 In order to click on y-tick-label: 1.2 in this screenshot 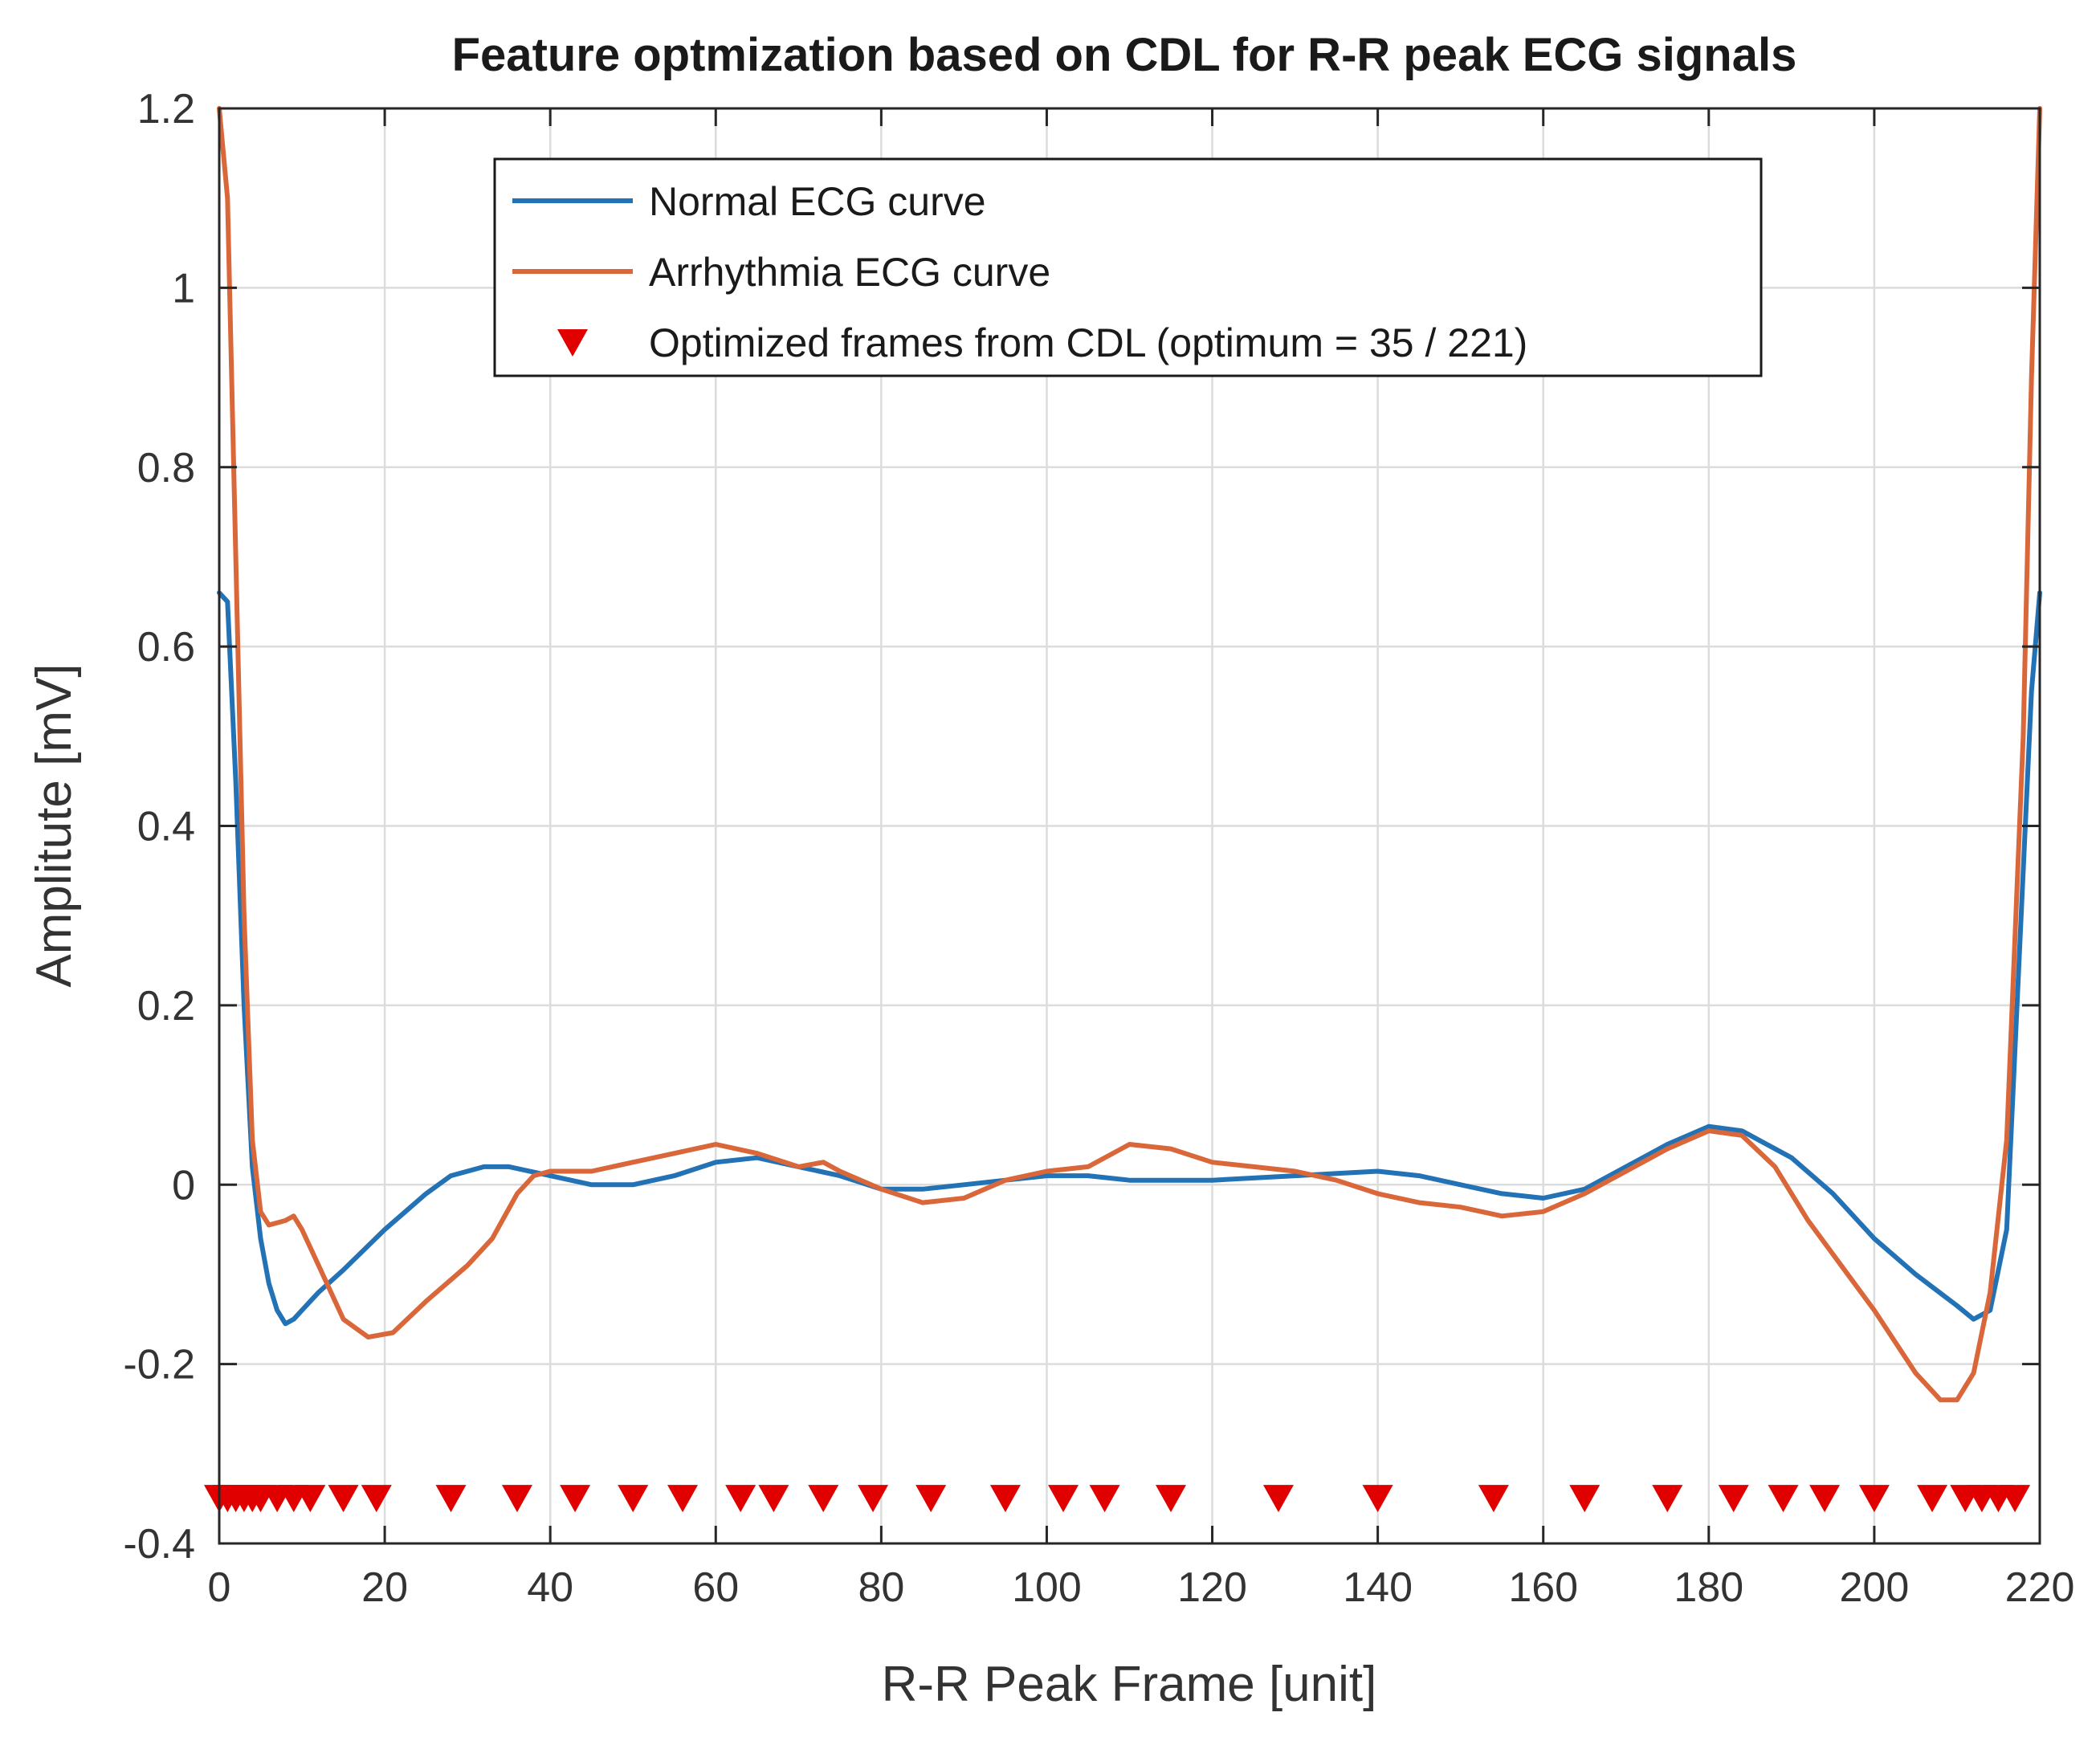, I will do `click(166, 109)`.